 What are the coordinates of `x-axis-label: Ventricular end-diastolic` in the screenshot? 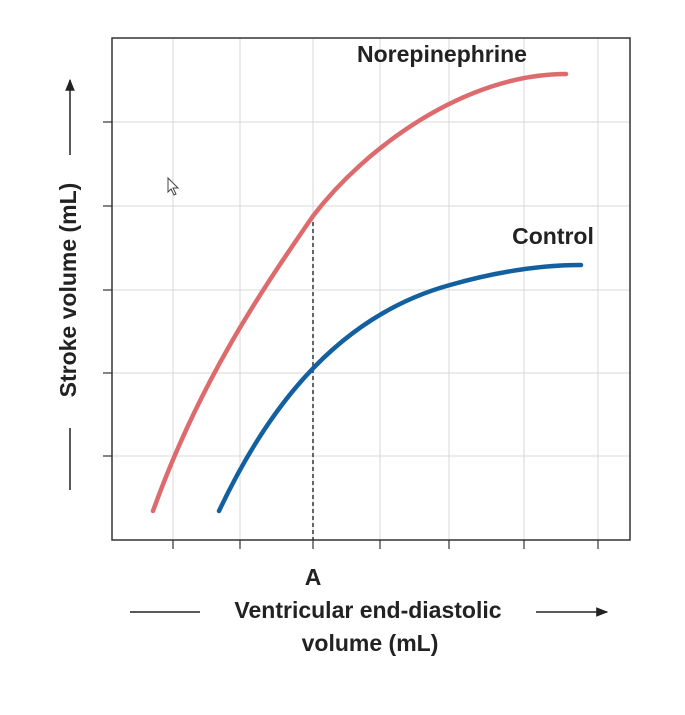 It's located at (367, 610).